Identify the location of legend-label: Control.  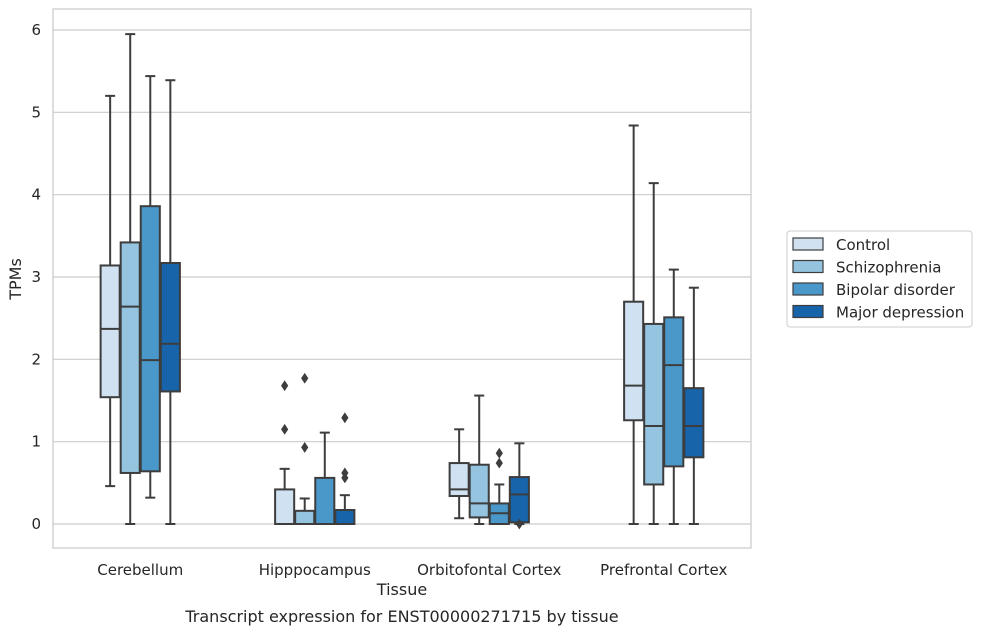
(863, 245).